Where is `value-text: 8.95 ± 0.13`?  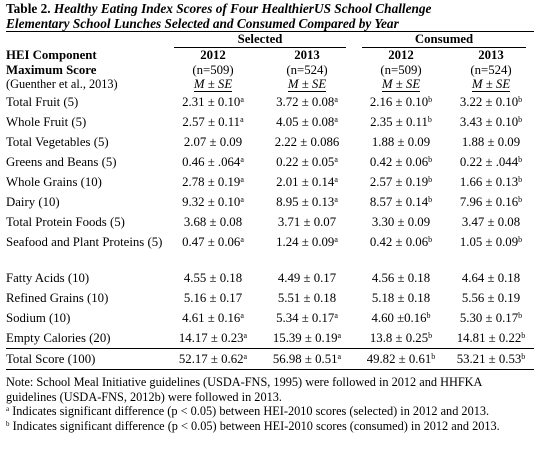
value-text: 8.95 ± 0.13 is located at coordinates (305, 202).